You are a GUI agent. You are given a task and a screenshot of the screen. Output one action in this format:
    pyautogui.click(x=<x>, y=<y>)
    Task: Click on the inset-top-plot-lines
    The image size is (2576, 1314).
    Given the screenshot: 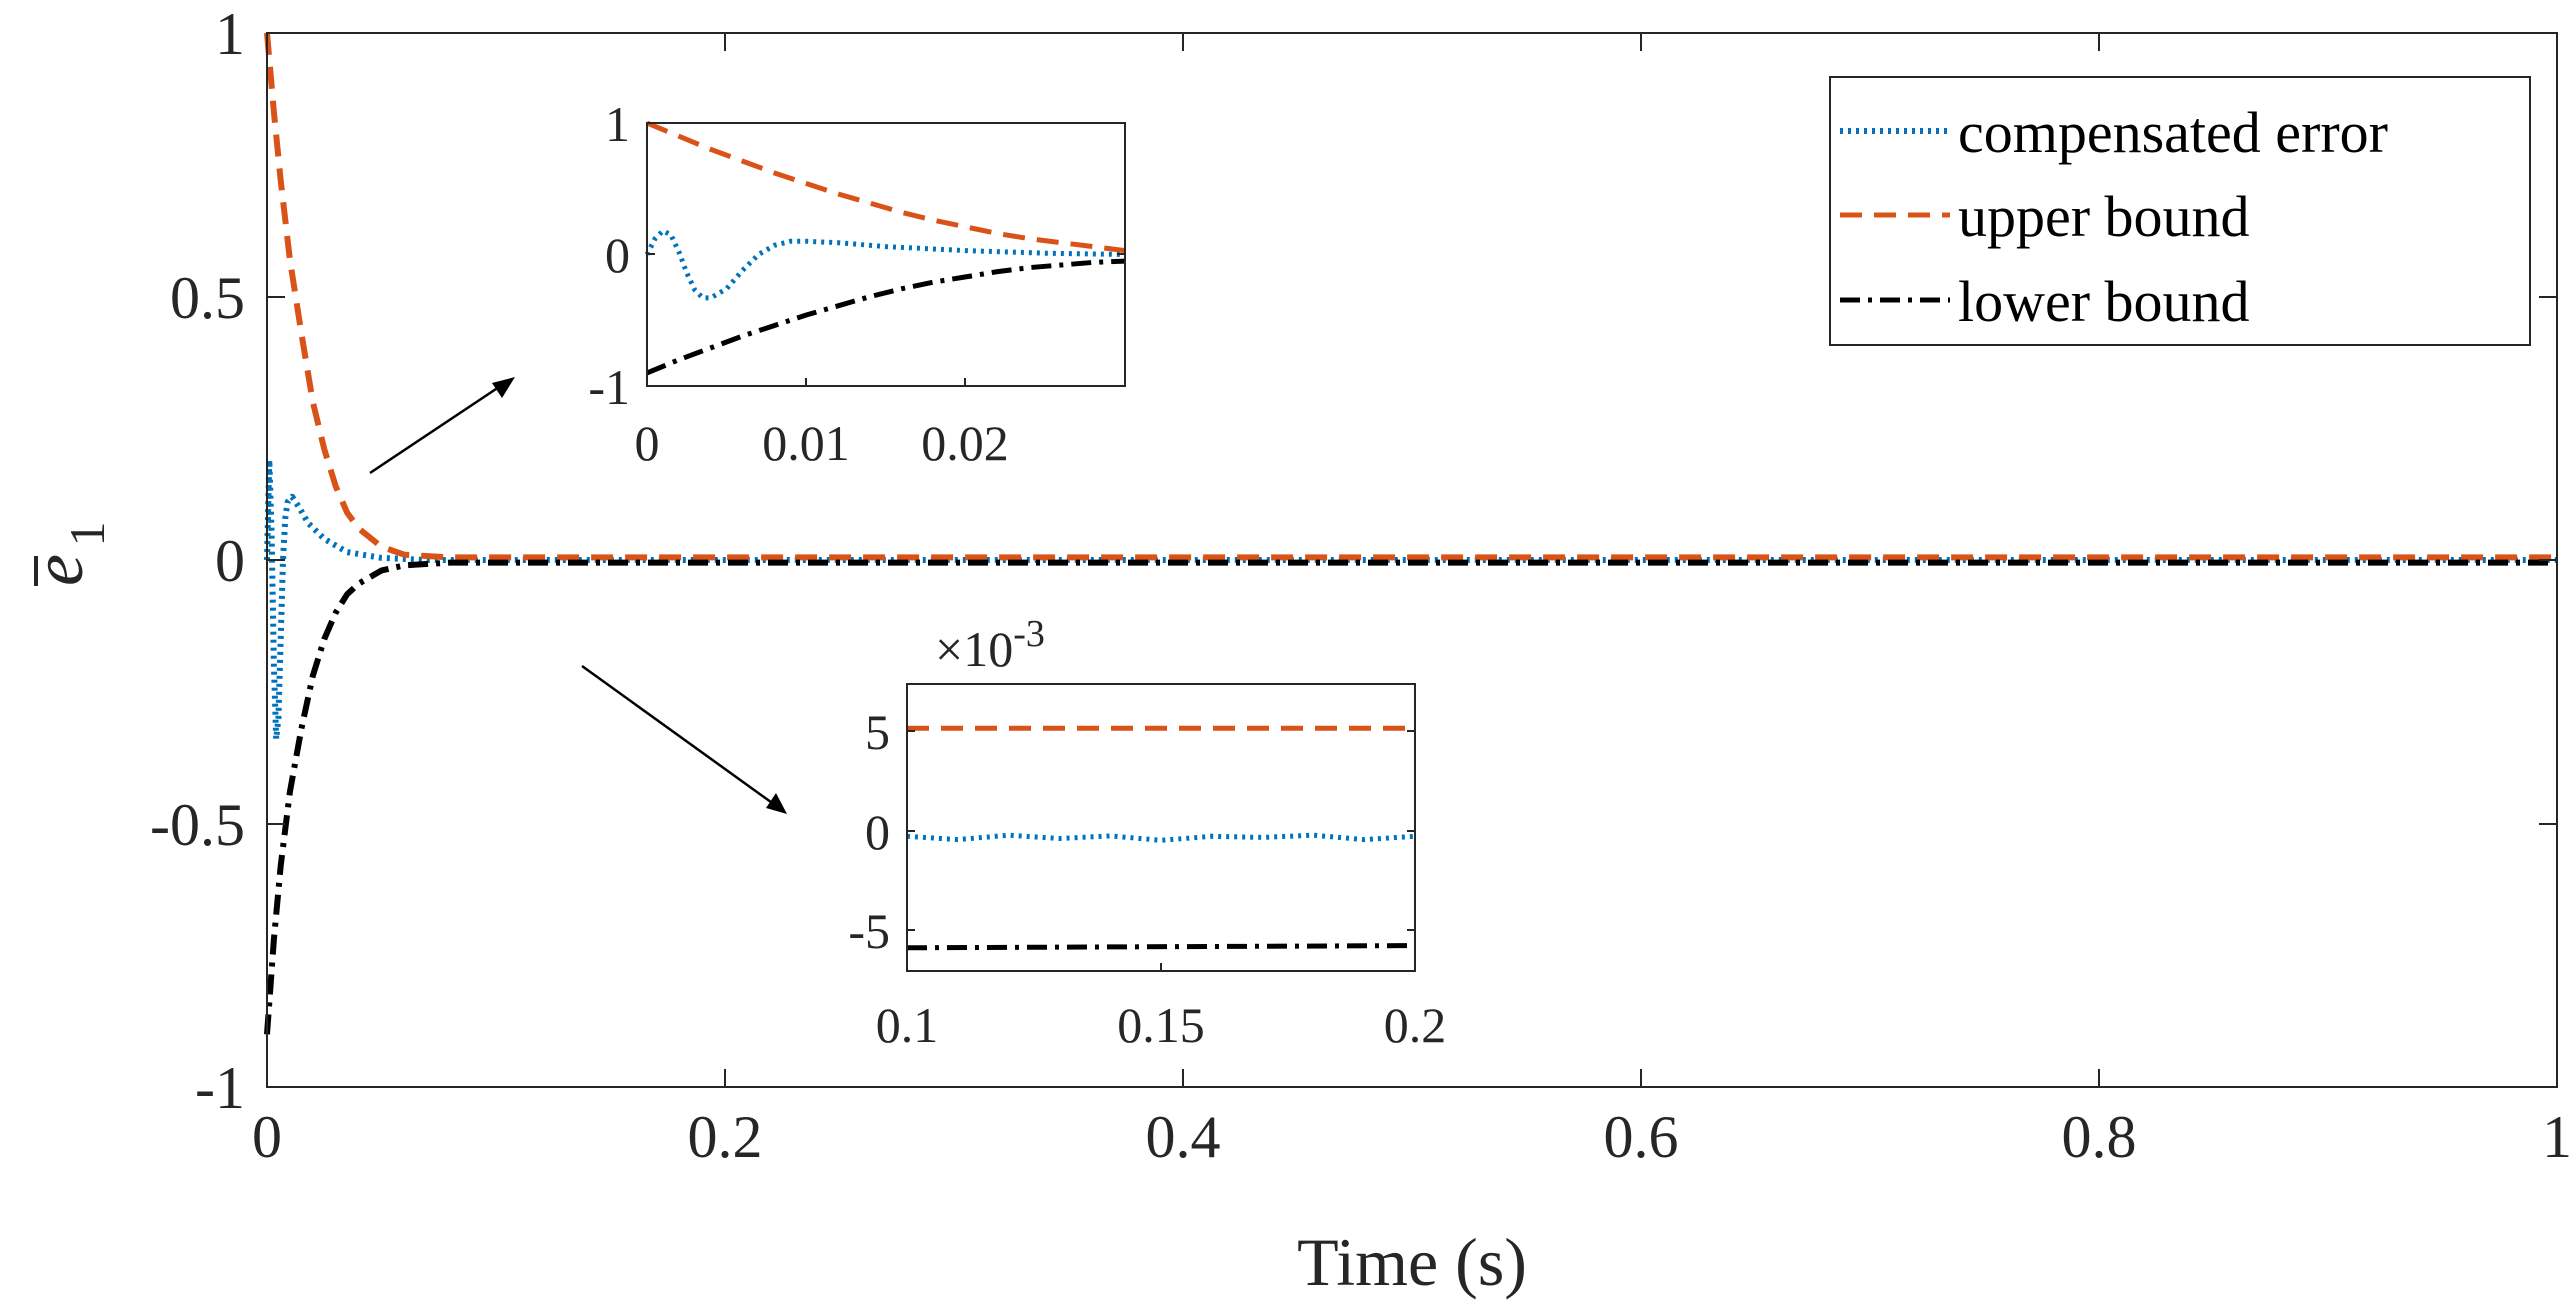 What is the action you would take?
    pyautogui.click(x=885, y=248)
    